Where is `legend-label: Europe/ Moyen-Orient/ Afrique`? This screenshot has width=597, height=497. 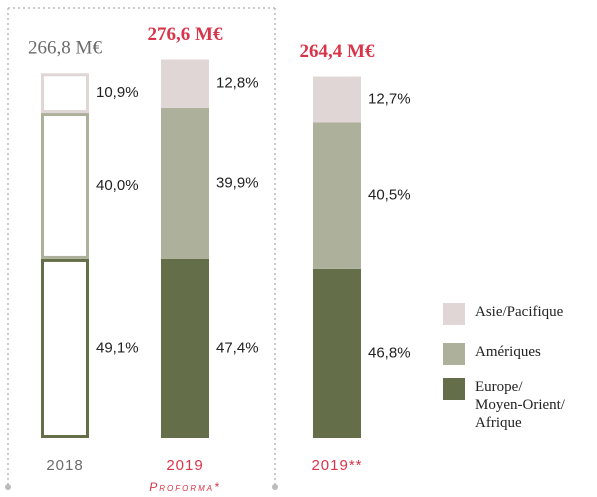
legend-label: Europe/ Moyen-Orient/ Afrique is located at coordinates (520, 405).